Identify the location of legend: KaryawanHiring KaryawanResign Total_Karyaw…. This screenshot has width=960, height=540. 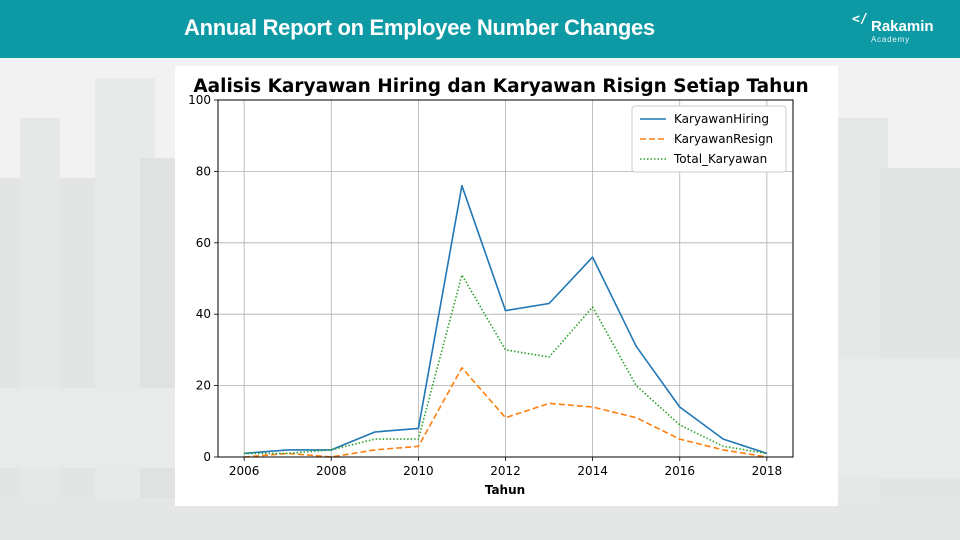
(709, 139).